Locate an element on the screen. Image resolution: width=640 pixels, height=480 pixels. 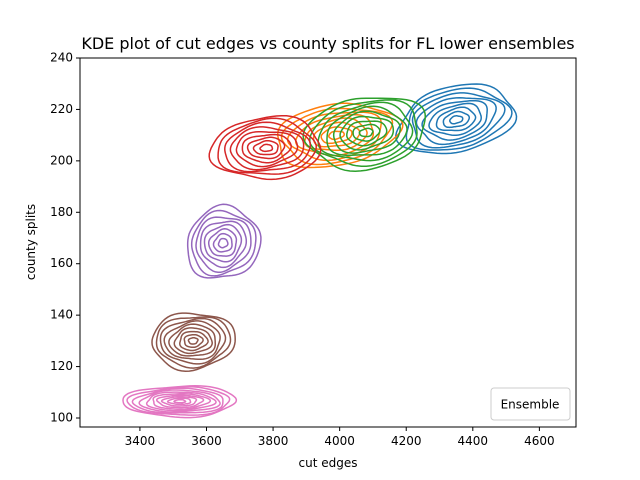
y-tick-label: 200 is located at coordinates (61, 160).